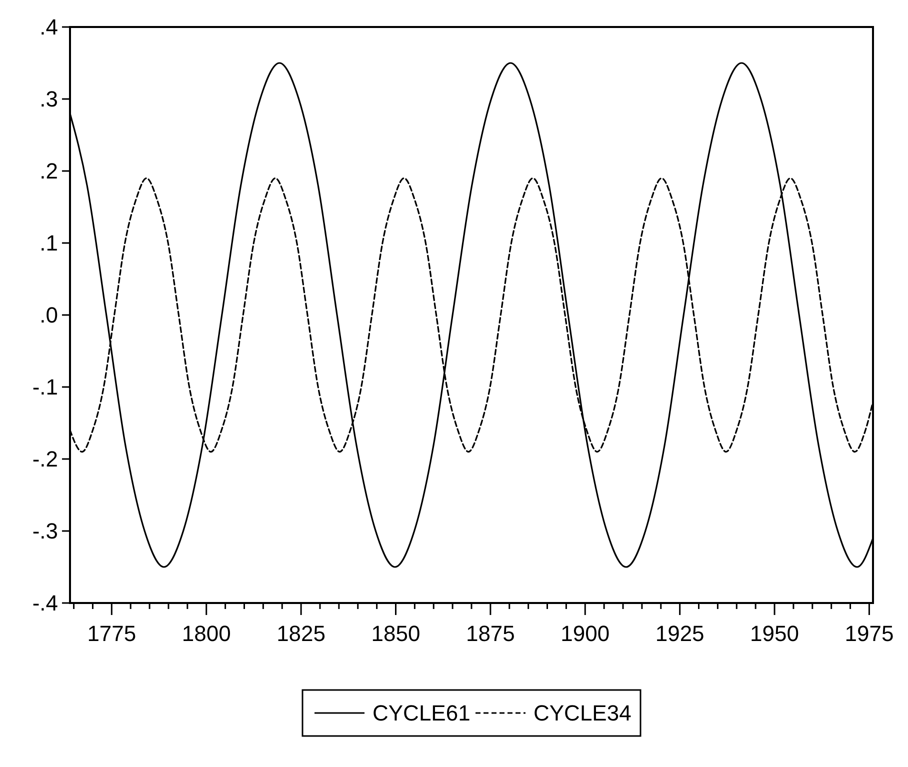 Image resolution: width=908 pixels, height=767 pixels. Describe the element at coordinates (585, 633) in the screenshot. I see `x-tick-label: 1900` at that location.